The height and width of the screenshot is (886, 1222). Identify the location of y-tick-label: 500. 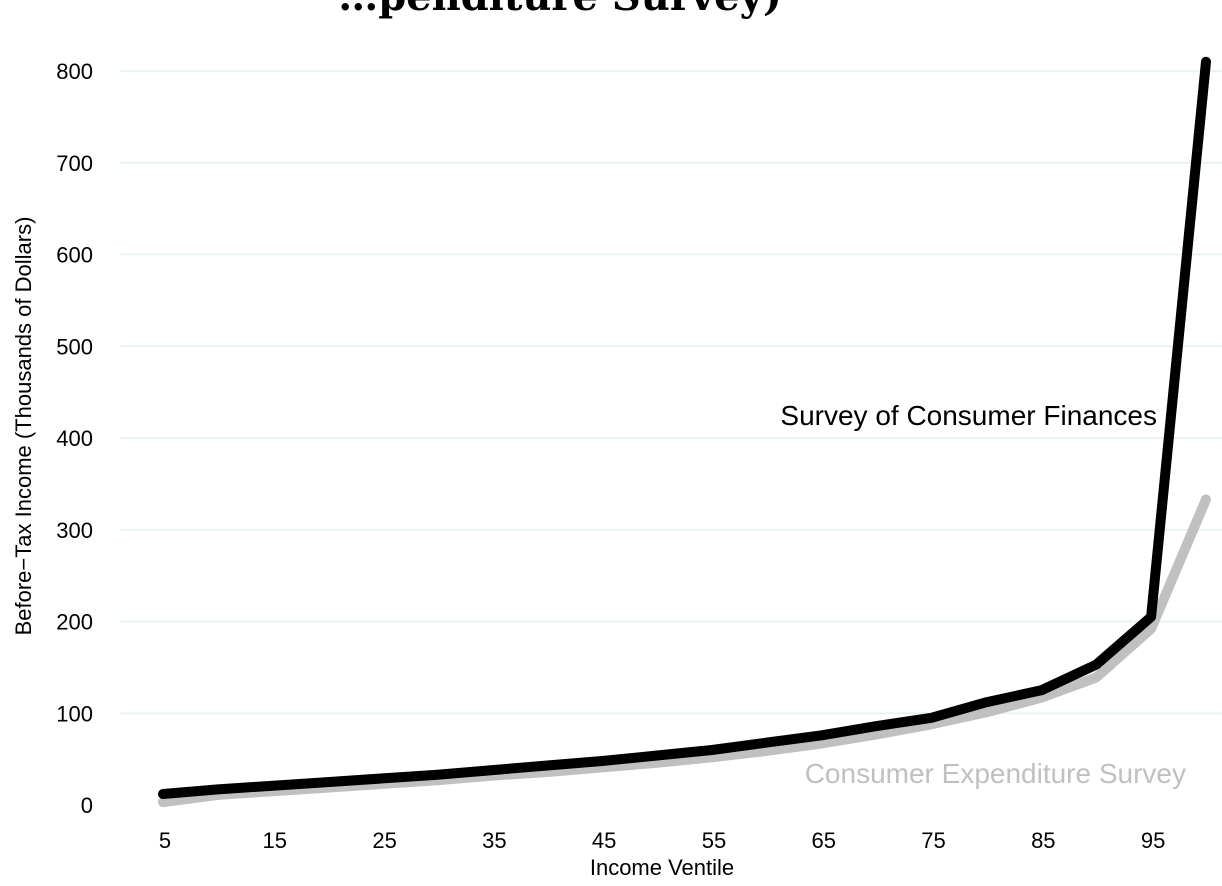
(74, 346).